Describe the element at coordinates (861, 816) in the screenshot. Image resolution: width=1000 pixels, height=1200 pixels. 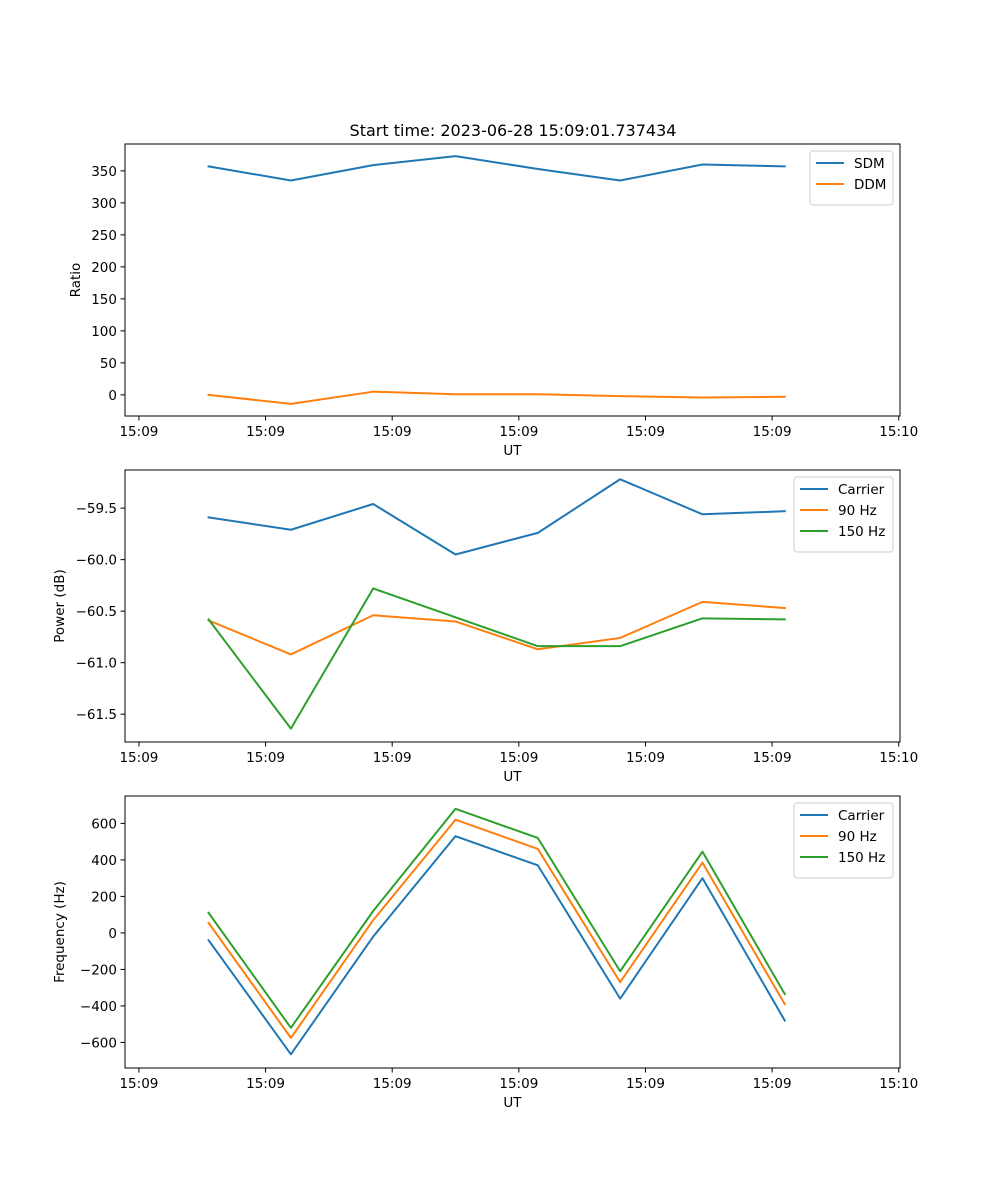
I see `frequency-legend-label: Carrier` at that location.